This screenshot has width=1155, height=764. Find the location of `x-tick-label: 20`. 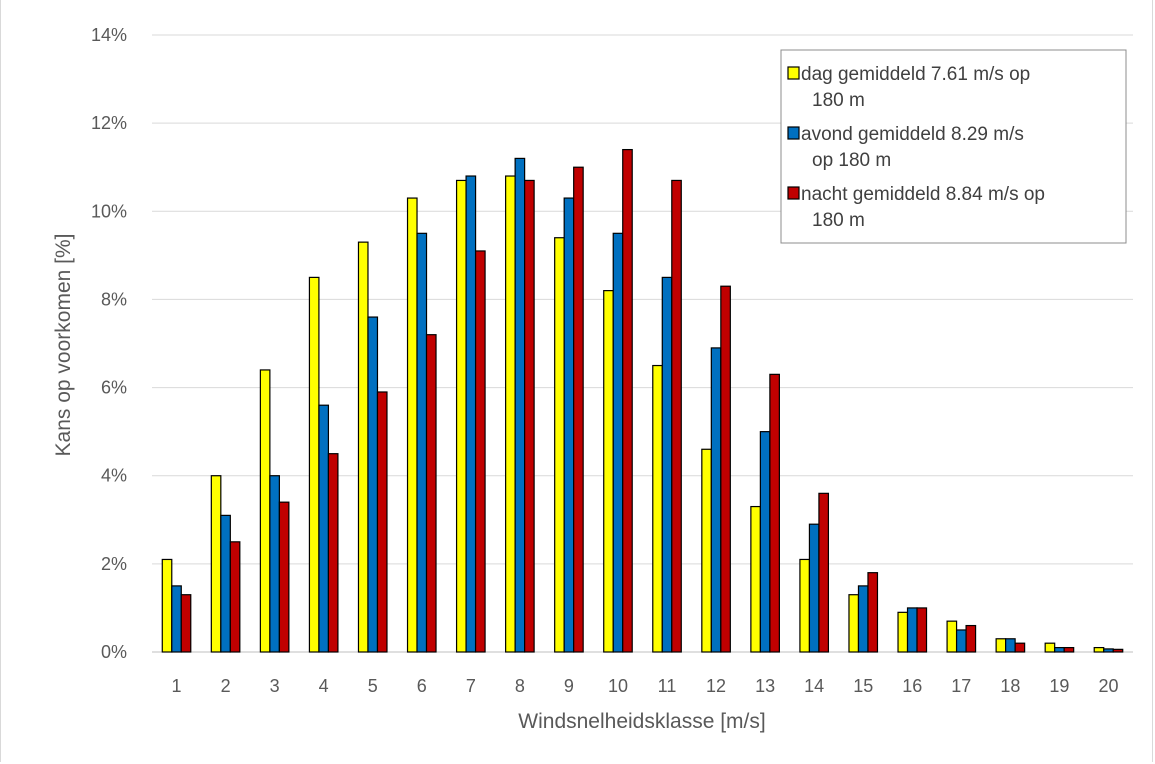

x-tick-label: 20 is located at coordinates (1108, 686).